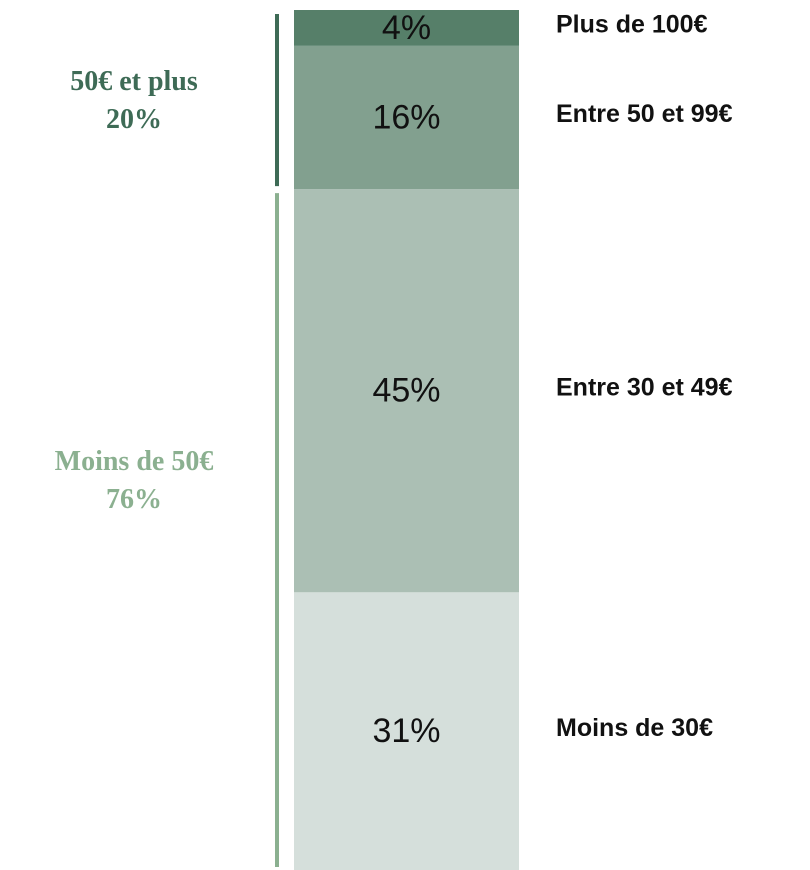  Describe the element at coordinates (632, 25) in the screenshot. I see `legend-label: Plus de 100€` at that location.